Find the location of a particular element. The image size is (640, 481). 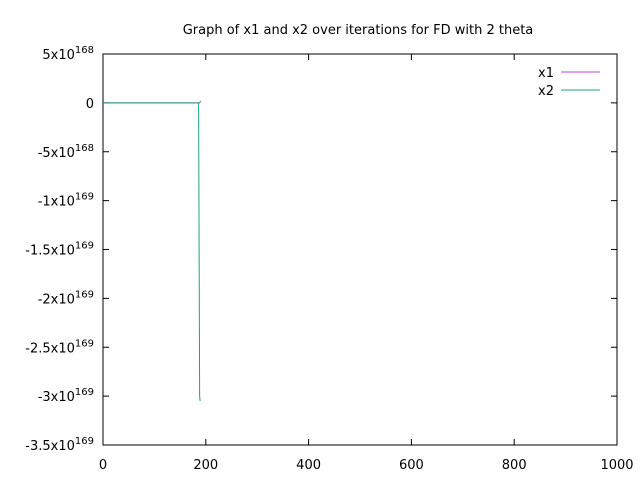

y-tick-label: 0 is located at coordinates (90, 104).